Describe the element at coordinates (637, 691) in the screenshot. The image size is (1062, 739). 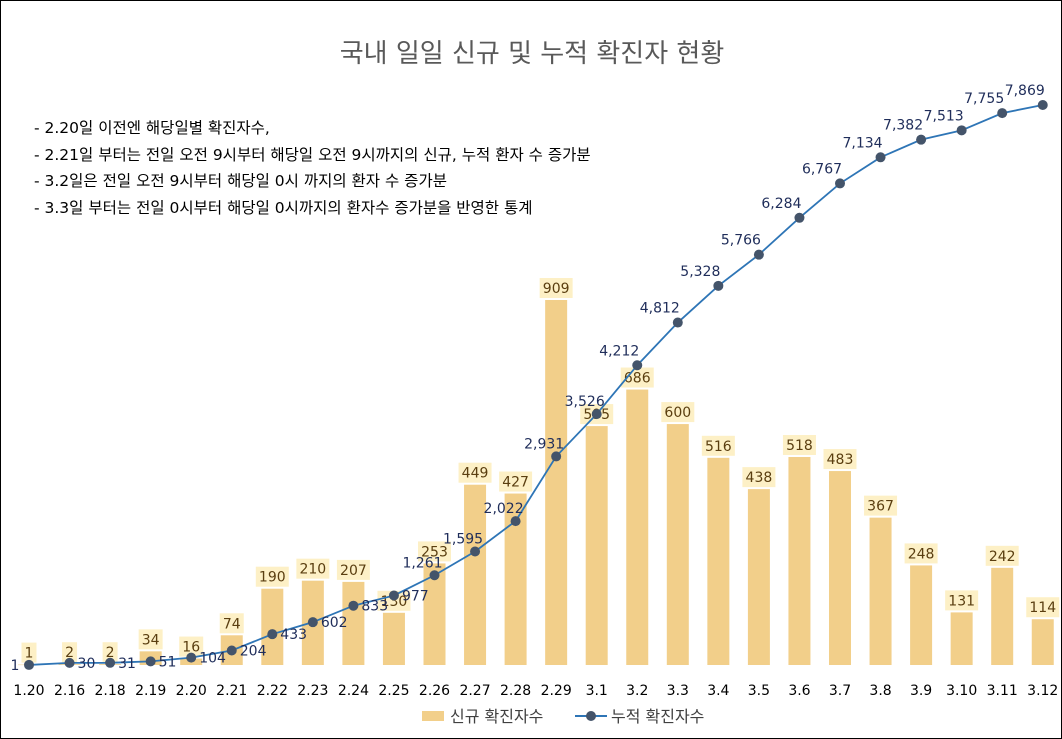
I see `x-tick-label: 3.2` at that location.